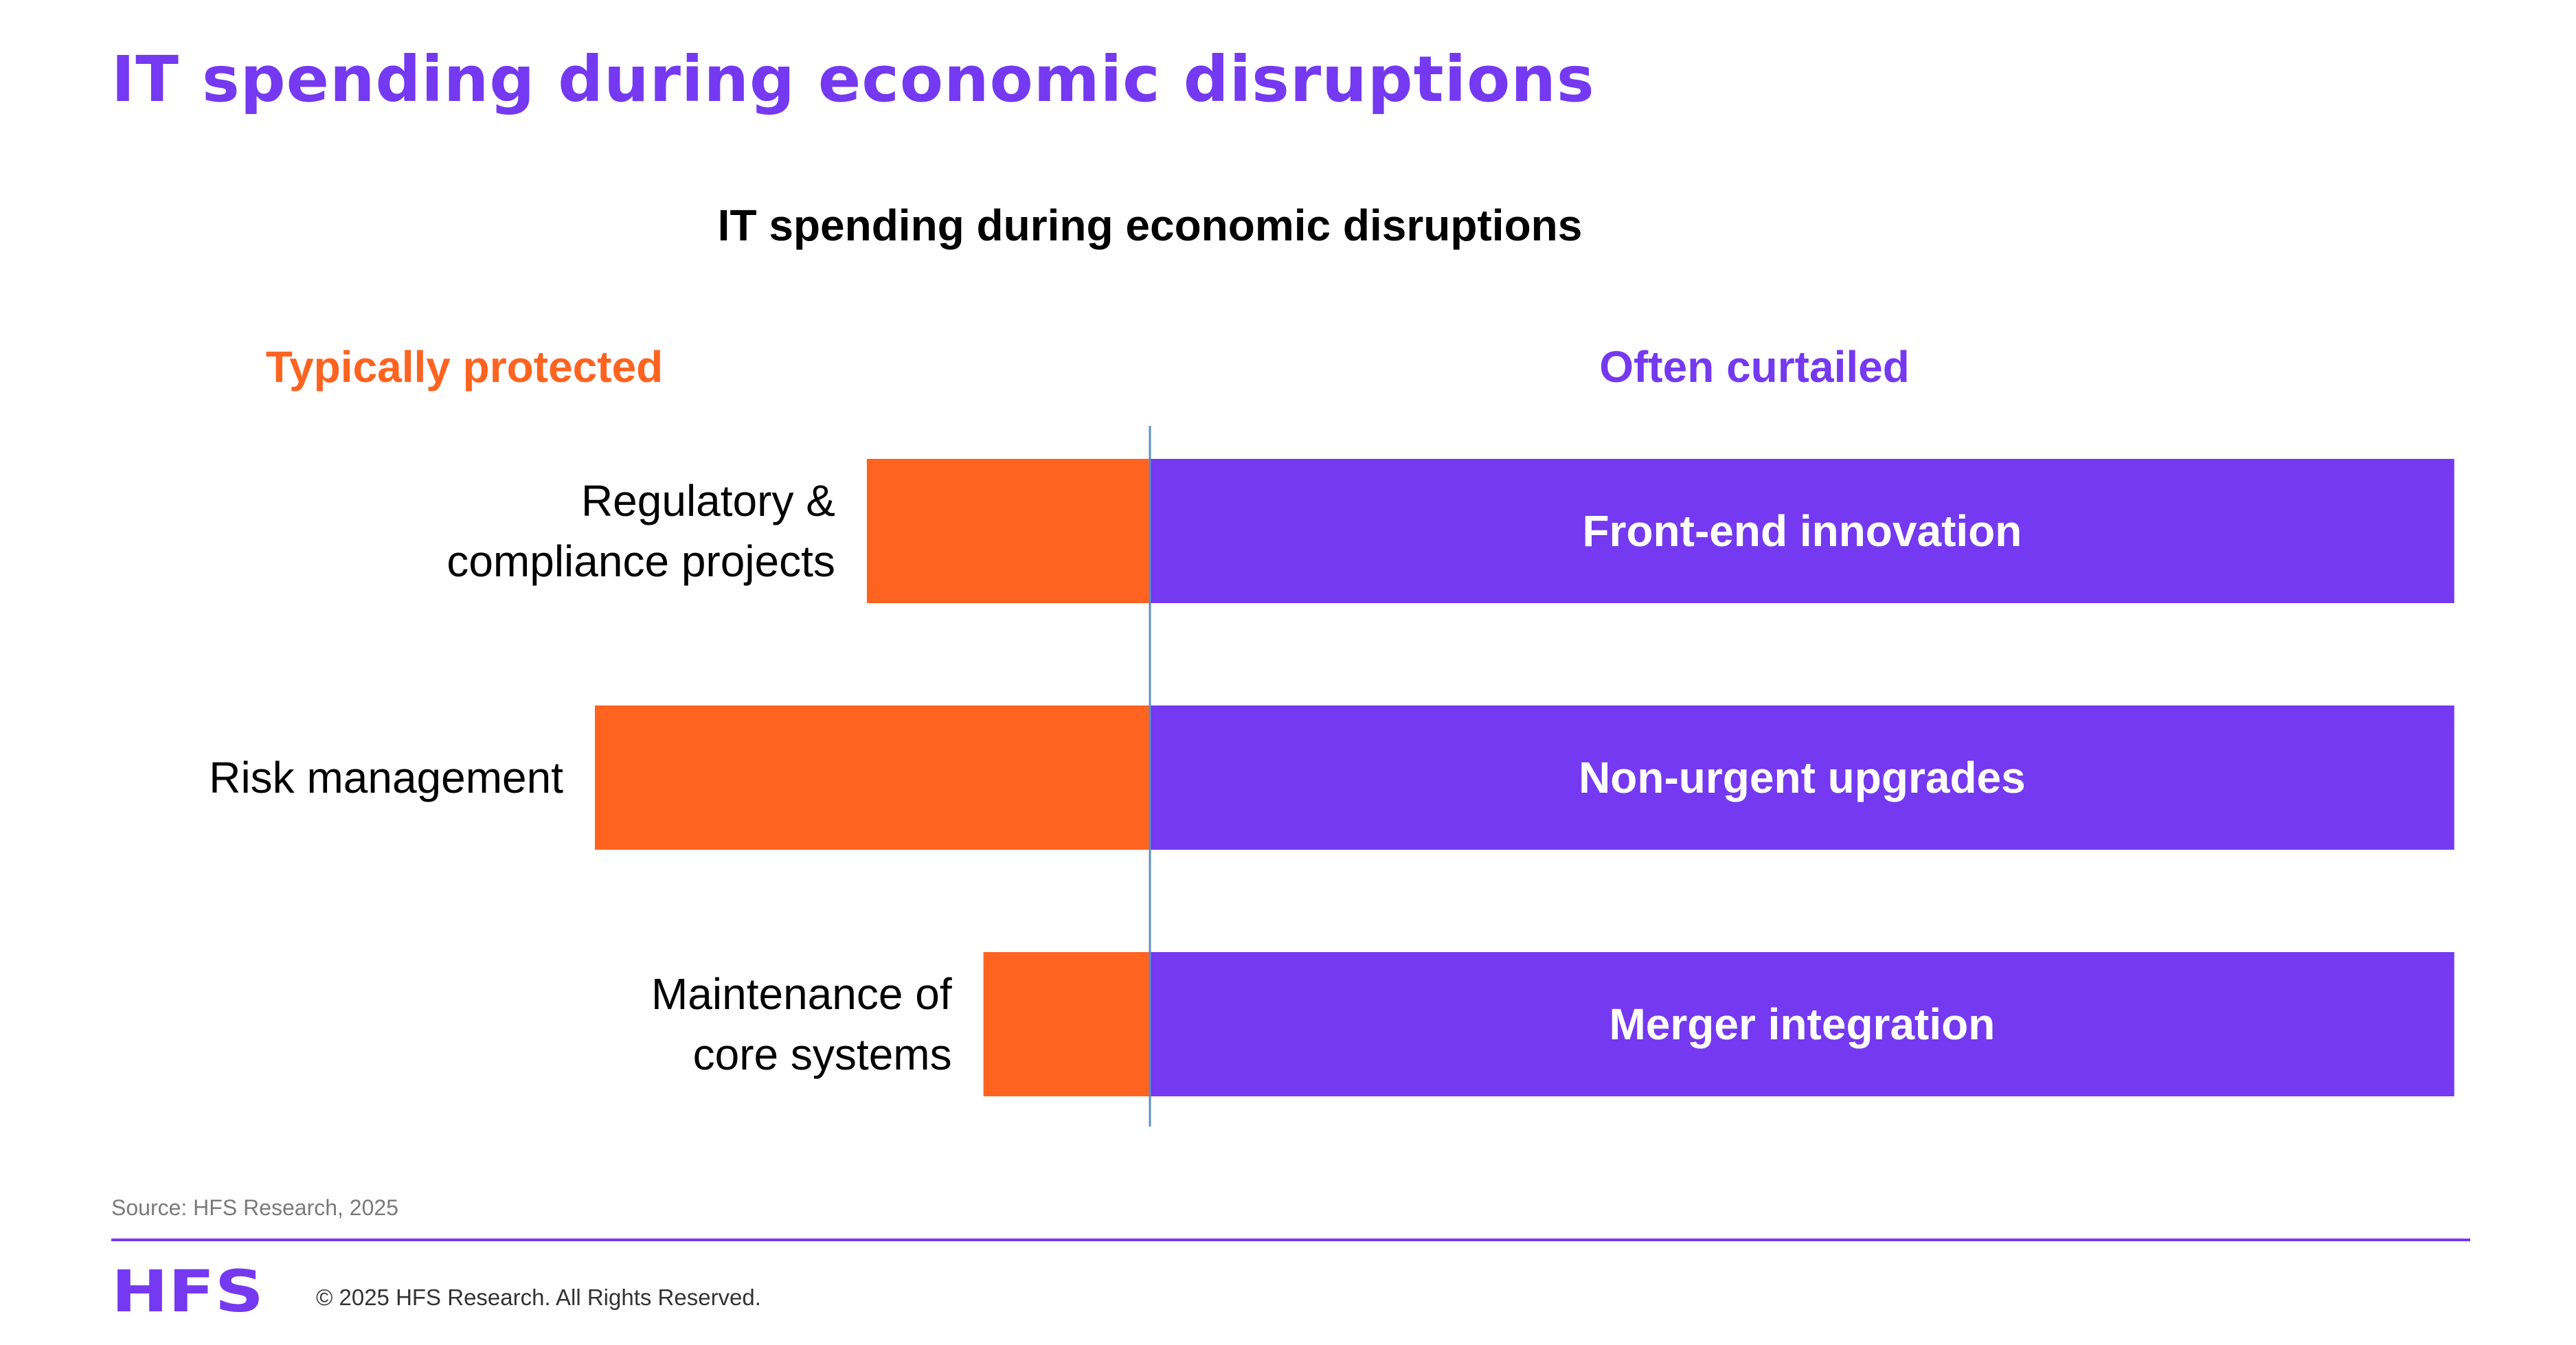 This screenshot has height=1345, width=2576. Describe the element at coordinates (641, 561) in the screenshot. I see `category-label-protected: compliance projects` at that location.